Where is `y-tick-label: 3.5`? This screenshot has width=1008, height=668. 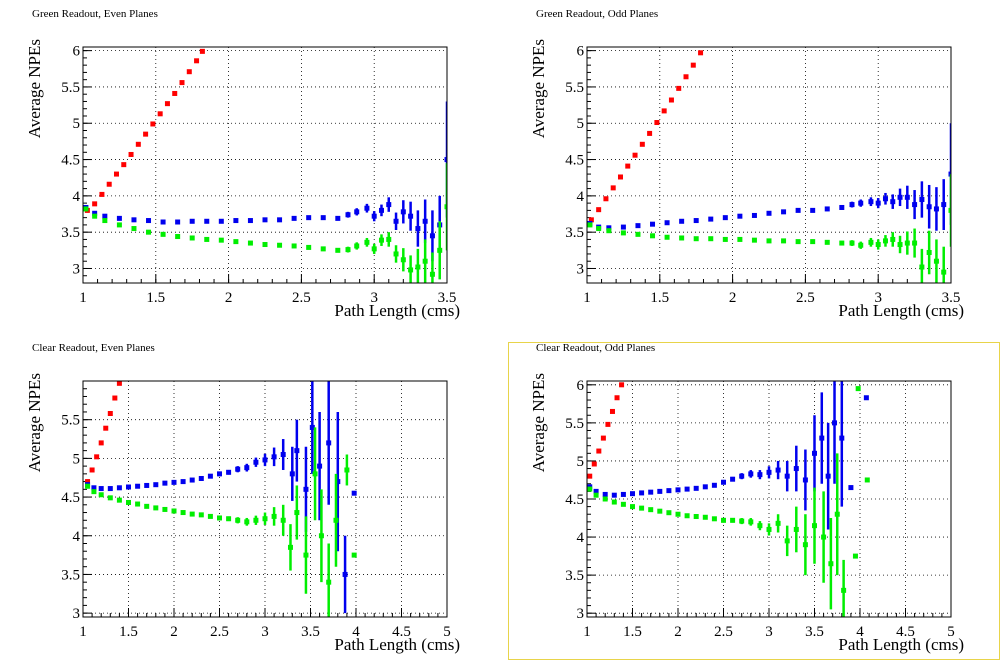
y-tick-label: 3.5 is located at coordinates (70, 575).